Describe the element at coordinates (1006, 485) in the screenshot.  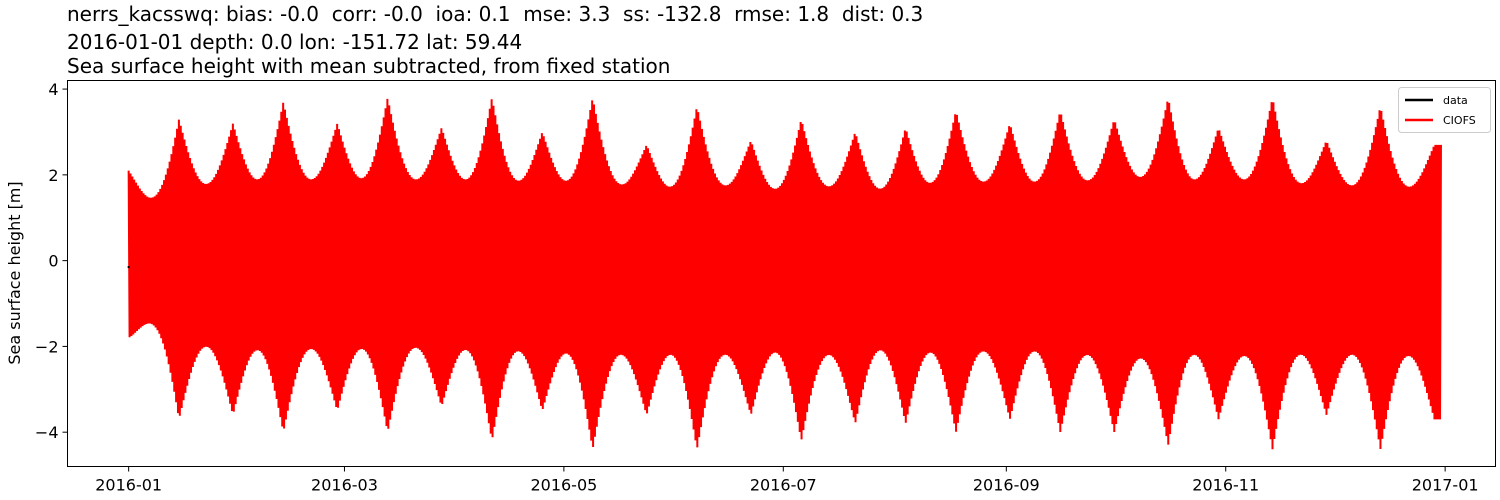
I see `x-tick-label: 2016-09` at that location.